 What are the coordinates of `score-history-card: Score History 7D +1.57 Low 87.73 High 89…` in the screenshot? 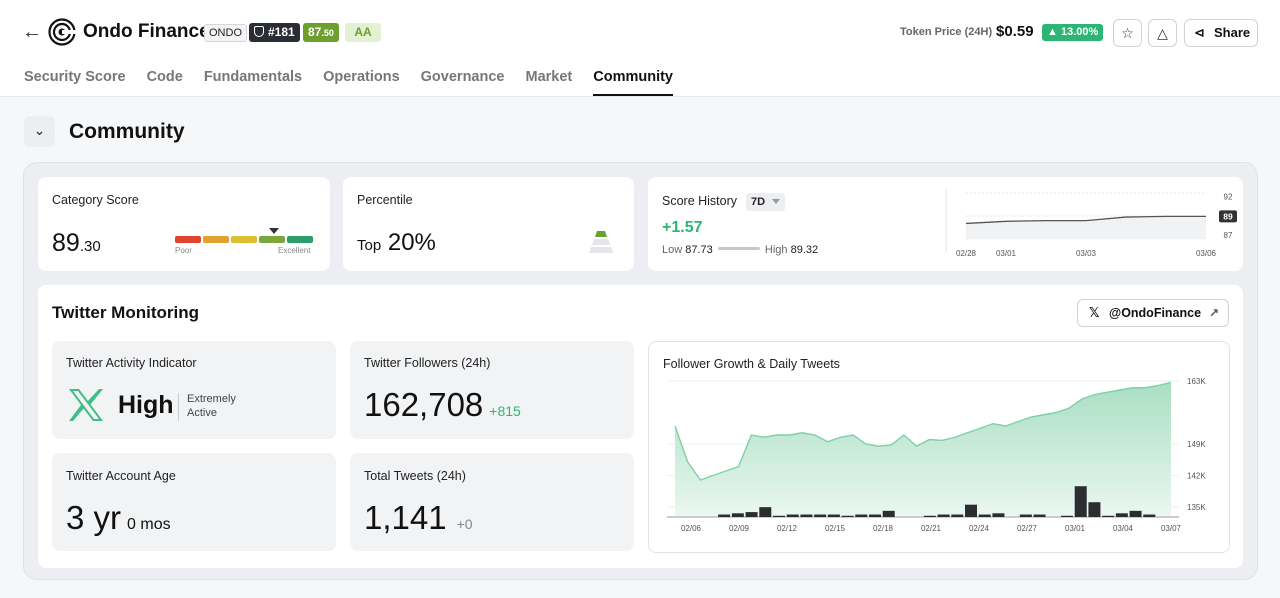 It's located at (945, 224).